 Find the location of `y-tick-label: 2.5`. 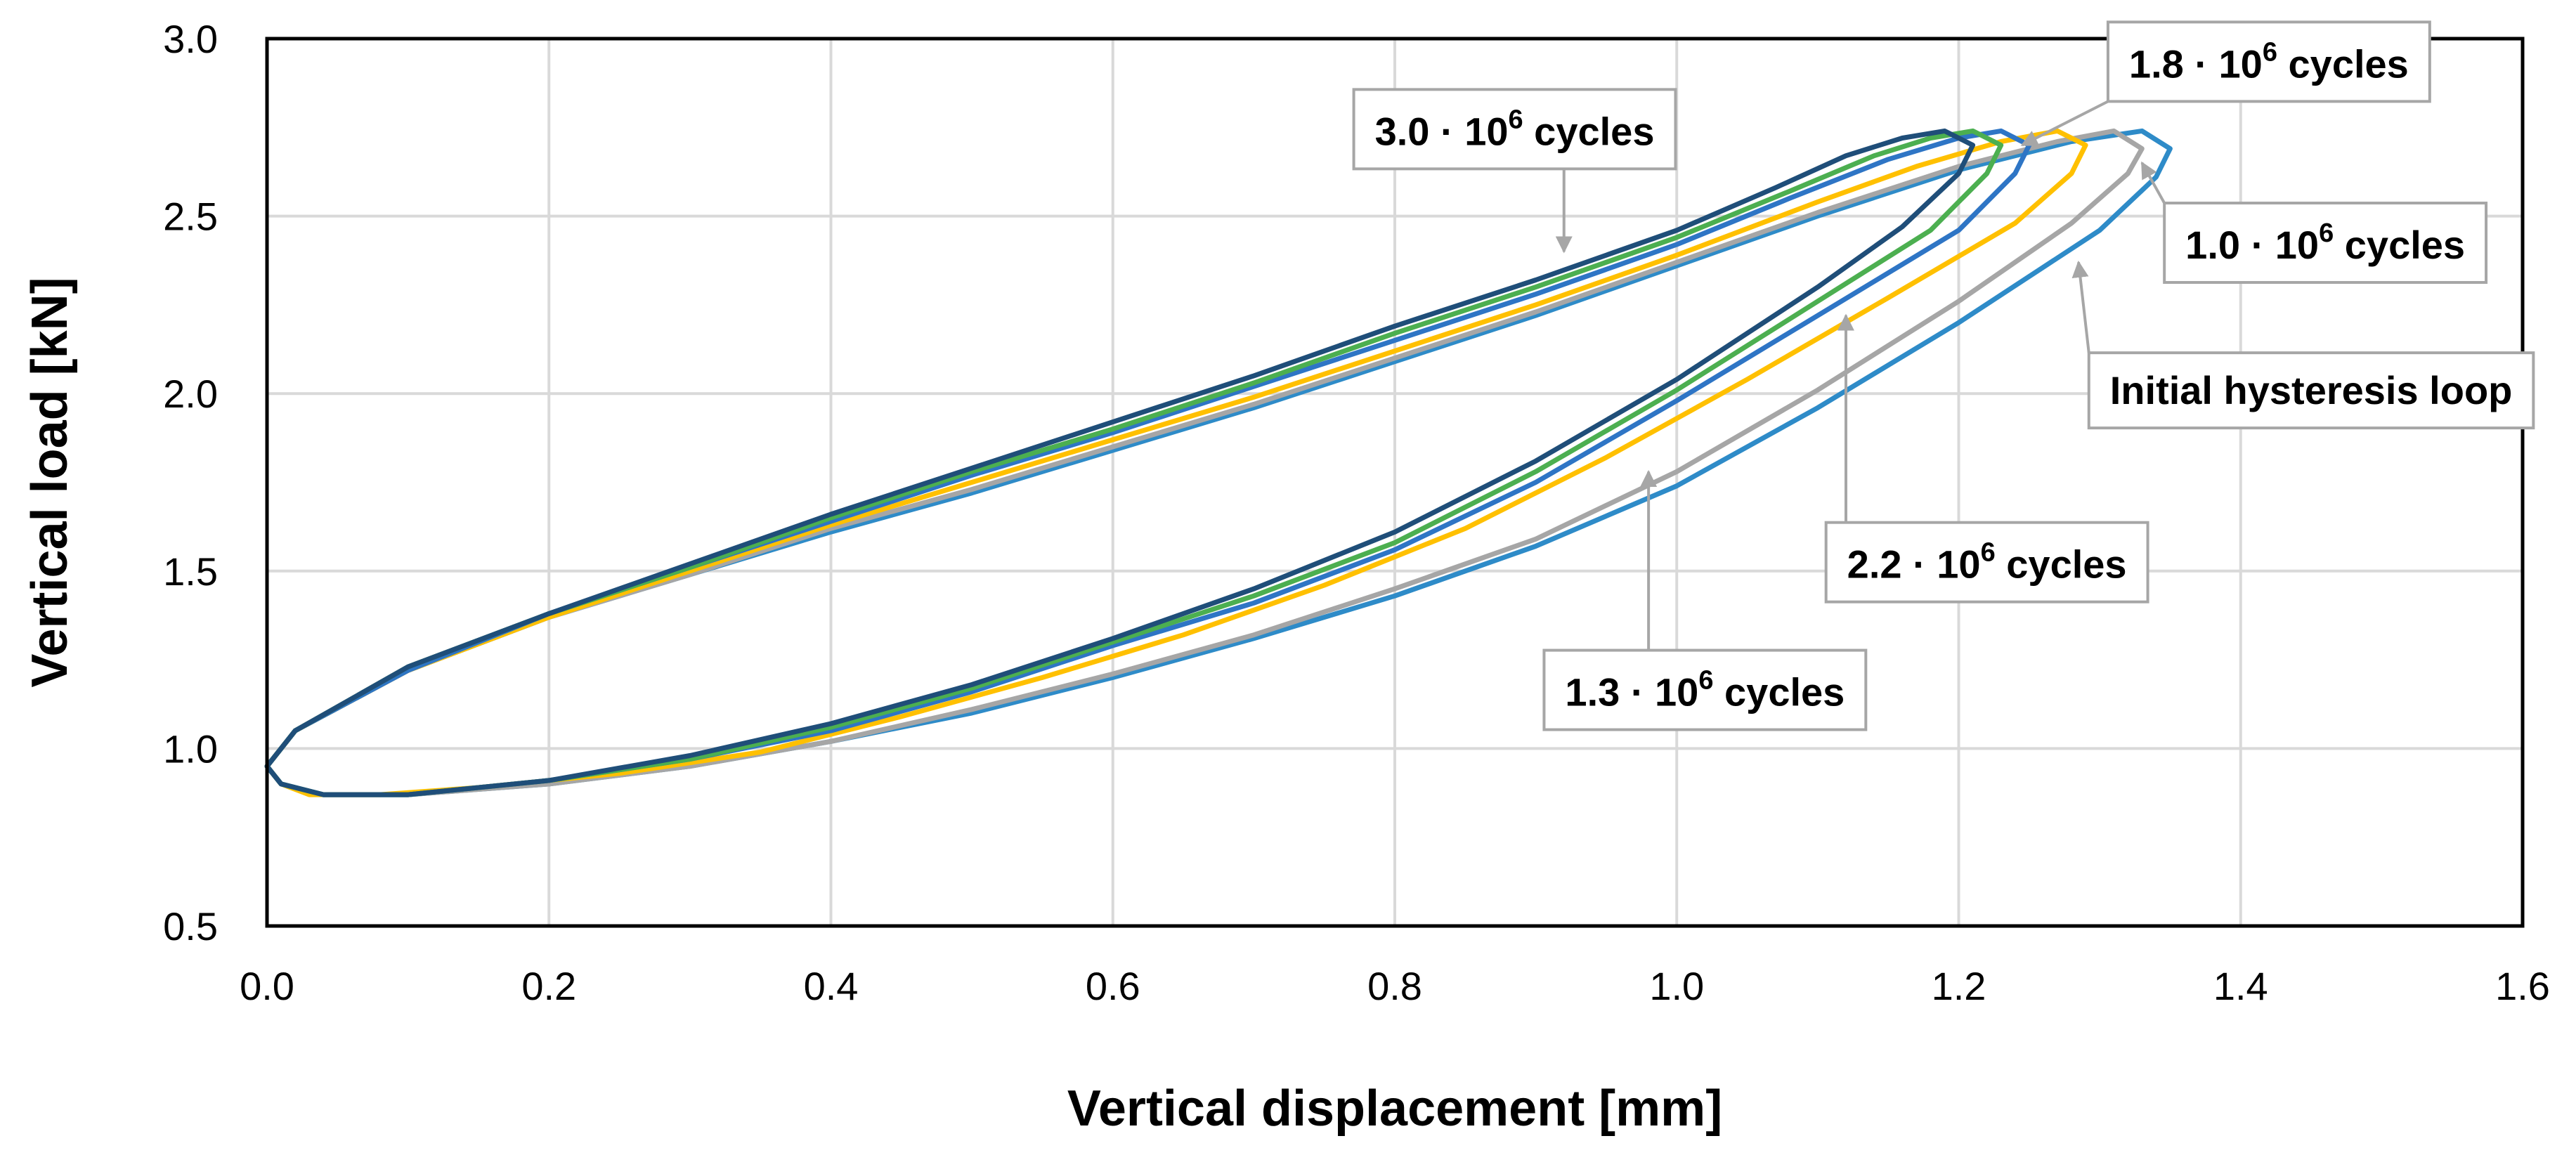

y-tick-label: 2.5 is located at coordinates (190, 217).